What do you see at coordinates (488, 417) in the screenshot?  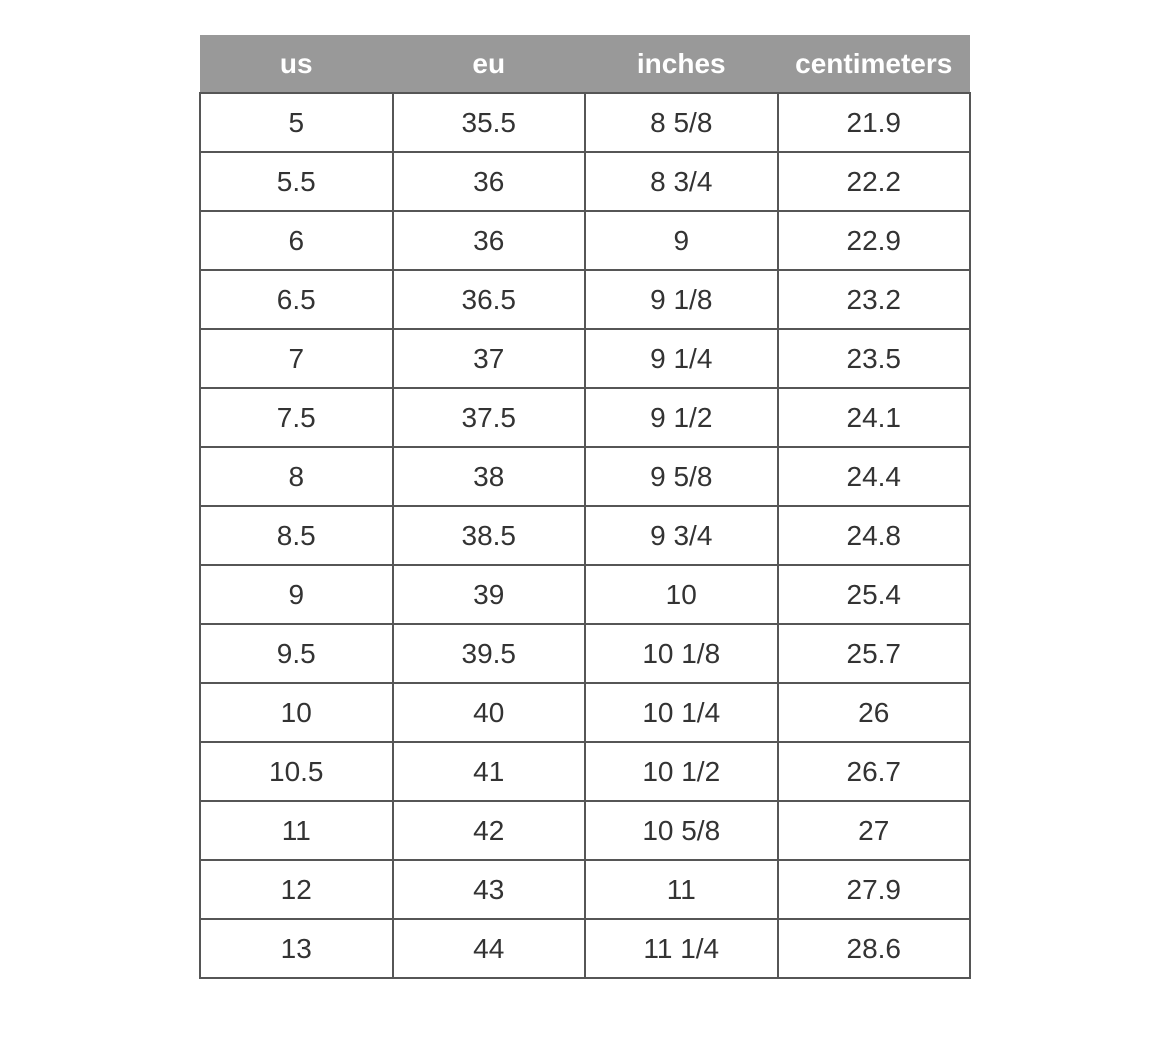 I see `table-cell: 37.5` at bounding box center [488, 417].